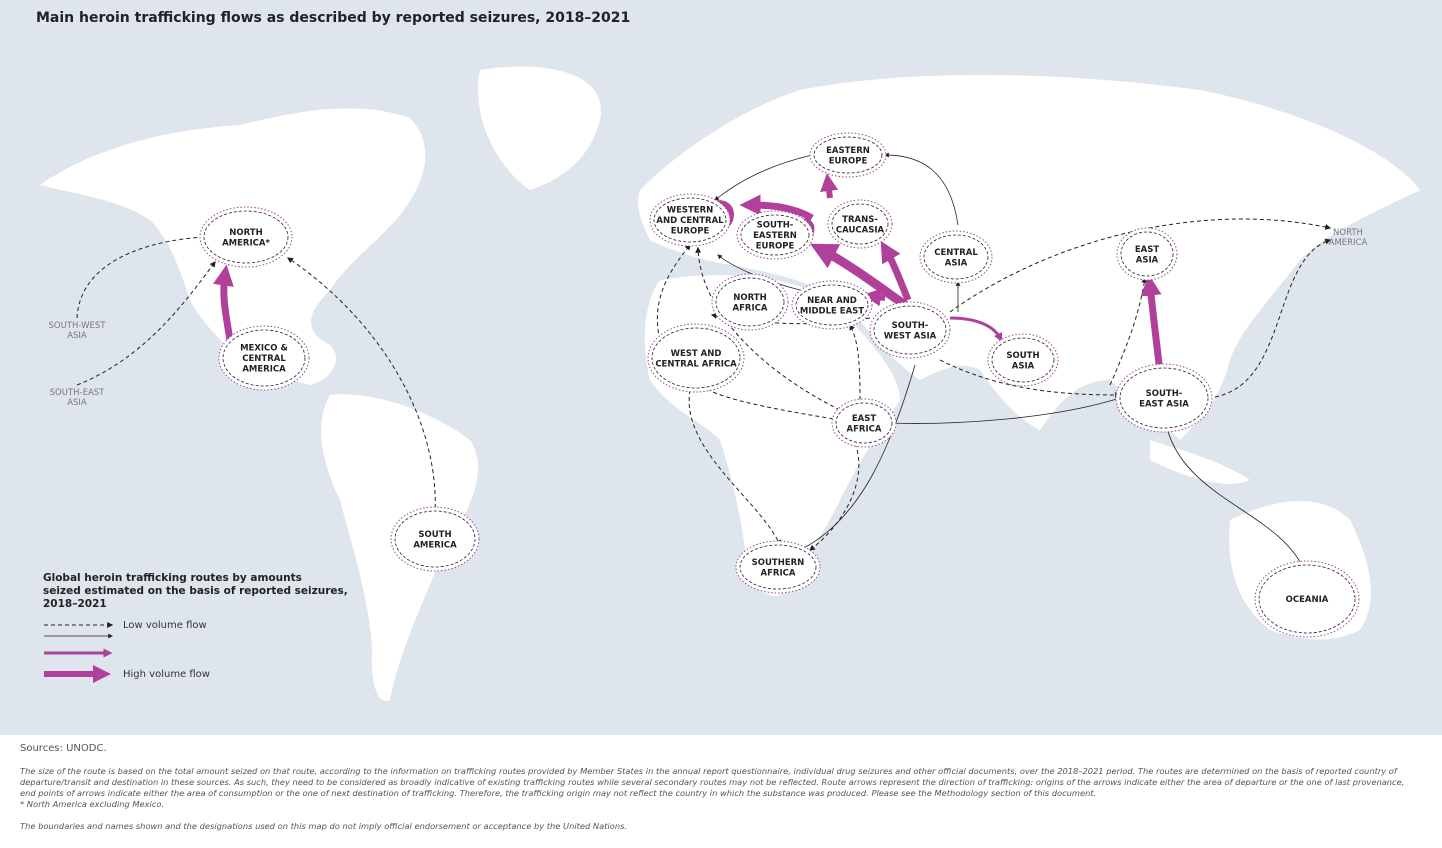 The image size is (1442, 848). What do you see at coordinates (78, 393) in the screenshot?
I see `outside-label: SOUTH-EAST` at bounding box center [78, 393].